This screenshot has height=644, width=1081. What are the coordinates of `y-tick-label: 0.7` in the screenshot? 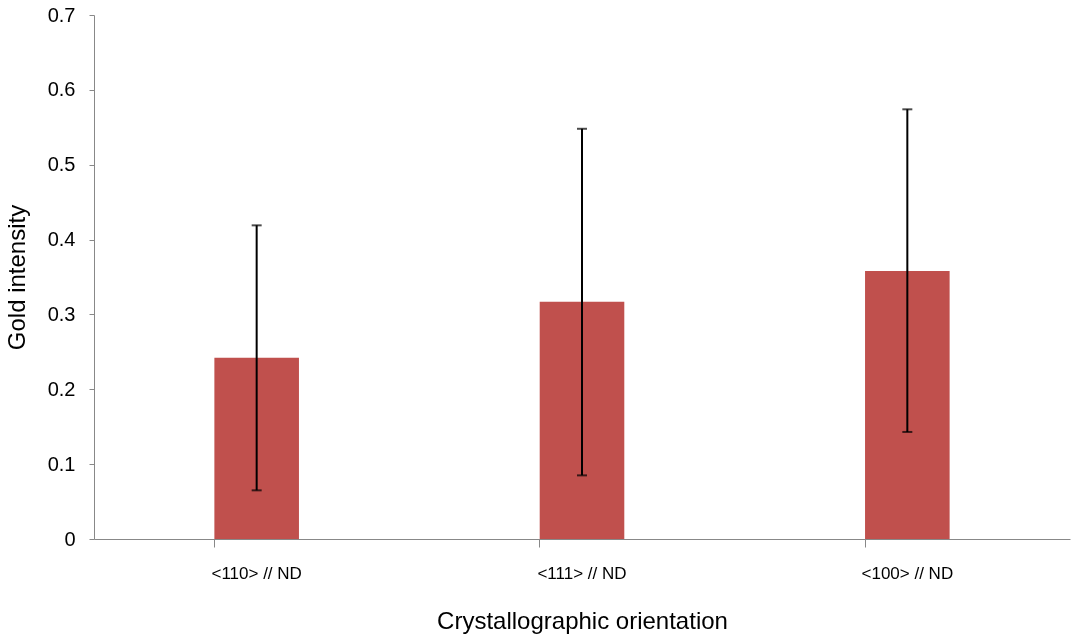 It's located at (61, 14).